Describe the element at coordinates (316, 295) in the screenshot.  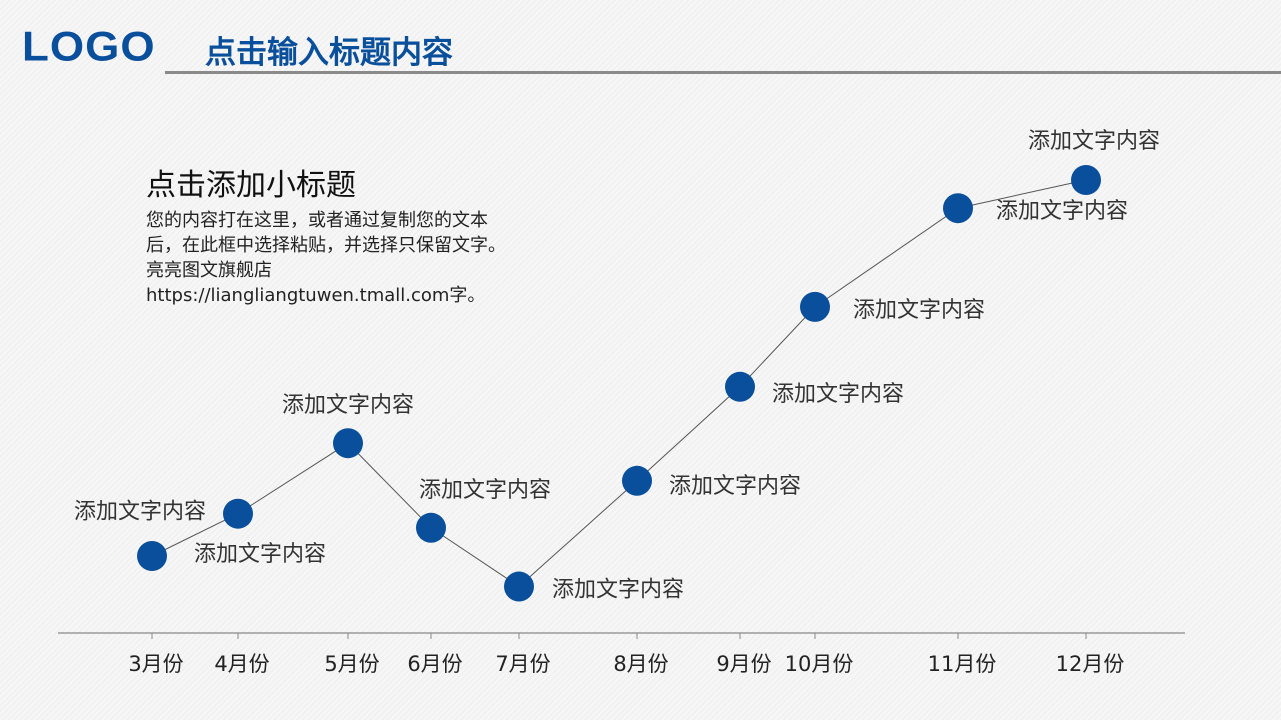
I see `intro-line: https://liangliangtuwen.tmall.com字。` at that location.